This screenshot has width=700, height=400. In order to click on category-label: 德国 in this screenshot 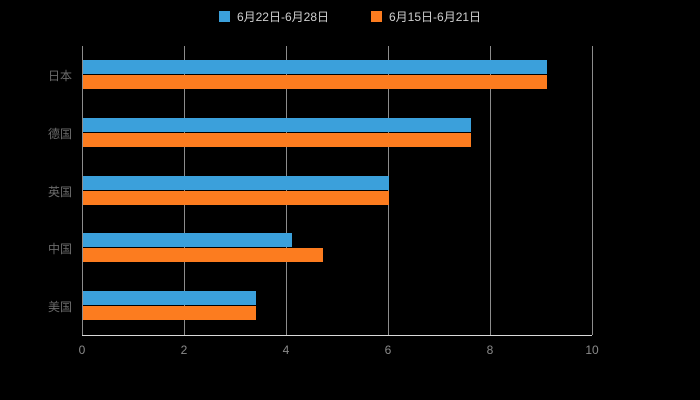, I will do `click(59, 133)`.